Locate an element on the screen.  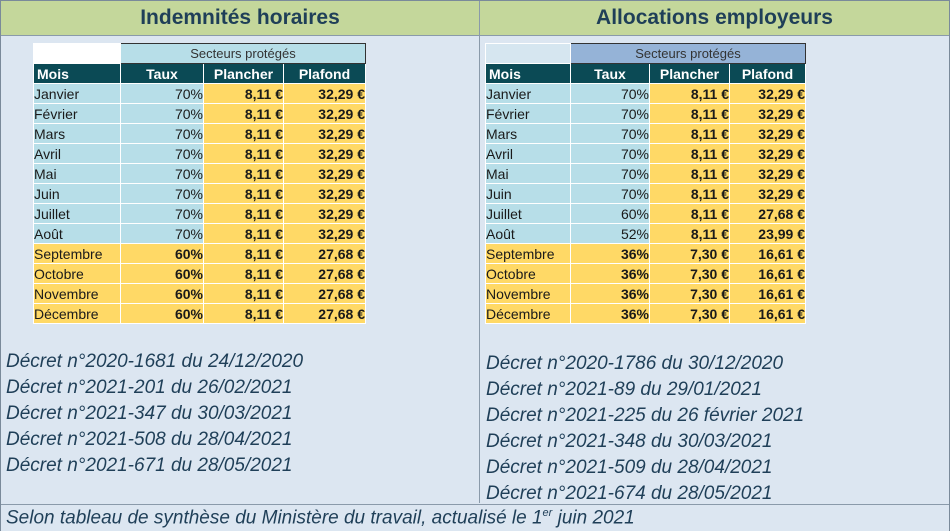
sector-header: Secteurs protégés is located at coordinates (243, 53).